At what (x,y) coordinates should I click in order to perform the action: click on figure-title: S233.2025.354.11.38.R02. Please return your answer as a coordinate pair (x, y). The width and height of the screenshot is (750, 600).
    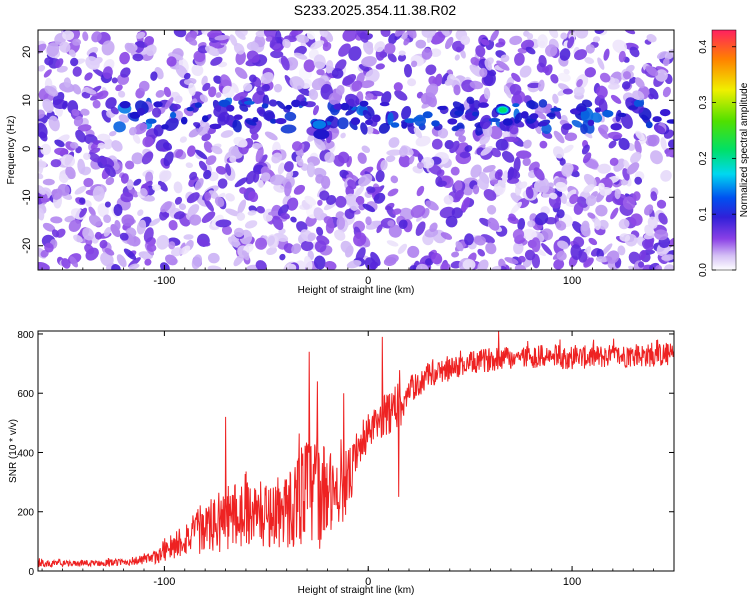
    Looking at the image, I should click on (375, 10).